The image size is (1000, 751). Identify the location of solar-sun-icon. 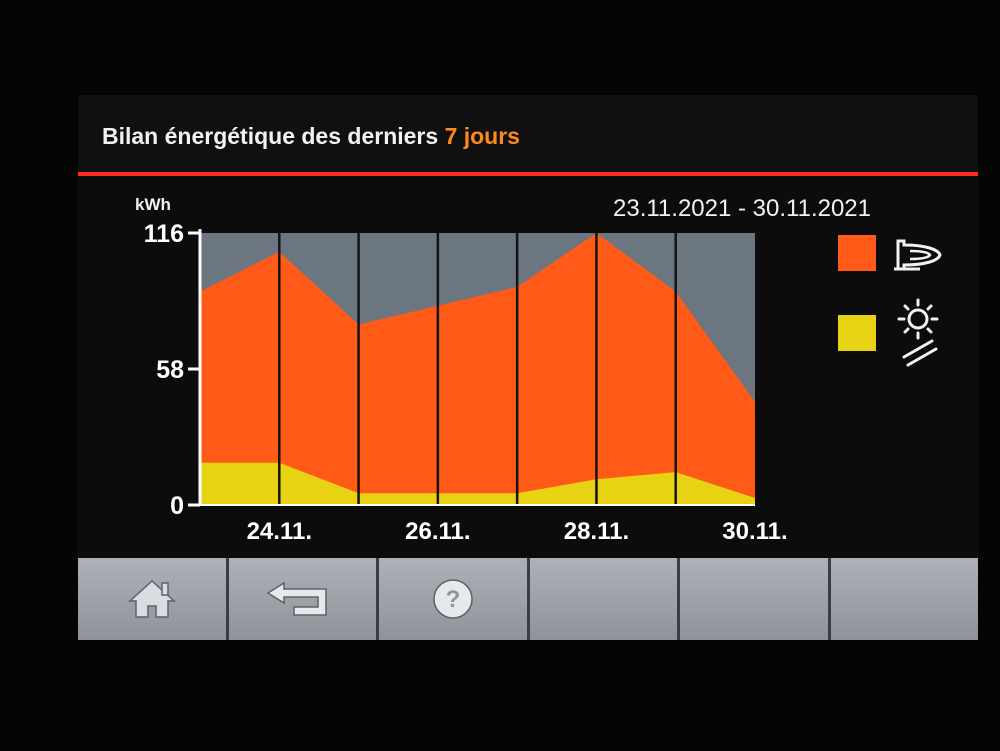
(918, 332).